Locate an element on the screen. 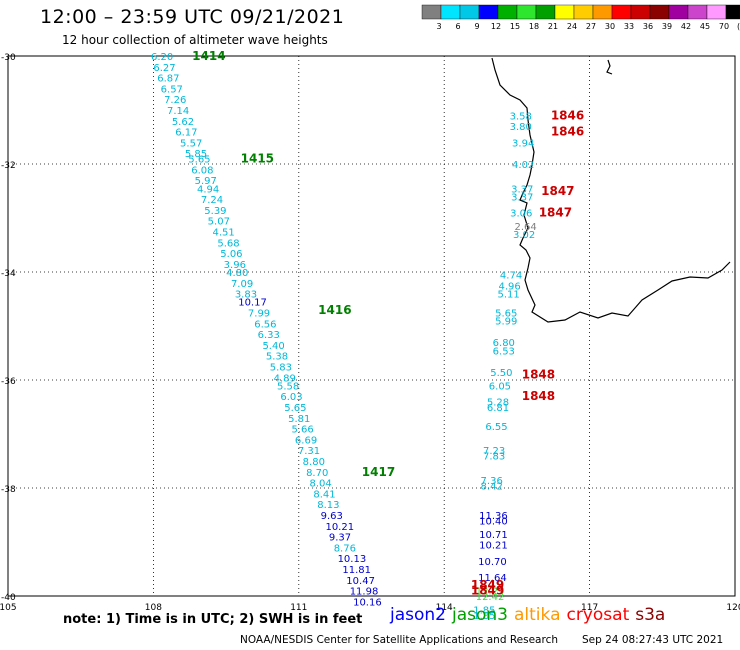 Image resolution: width=740 pixels, height=650 pixels. footer-timestamp: Sep 24 08:27:43 UTC 2021 is located at coordinates (653, 640).